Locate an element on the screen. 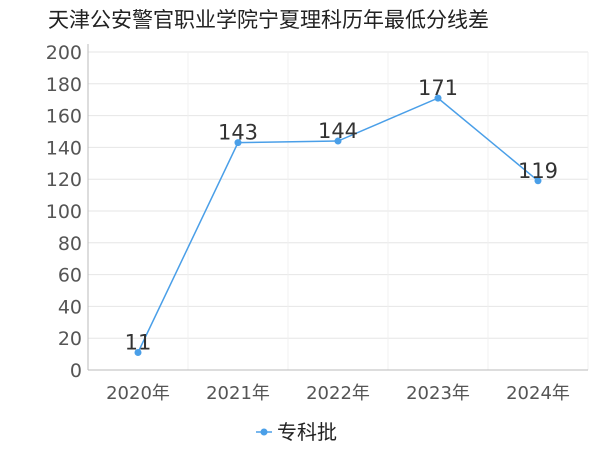 The image size is (600, 450). y-tick-label: 180 is located at coordinates (64, 85).